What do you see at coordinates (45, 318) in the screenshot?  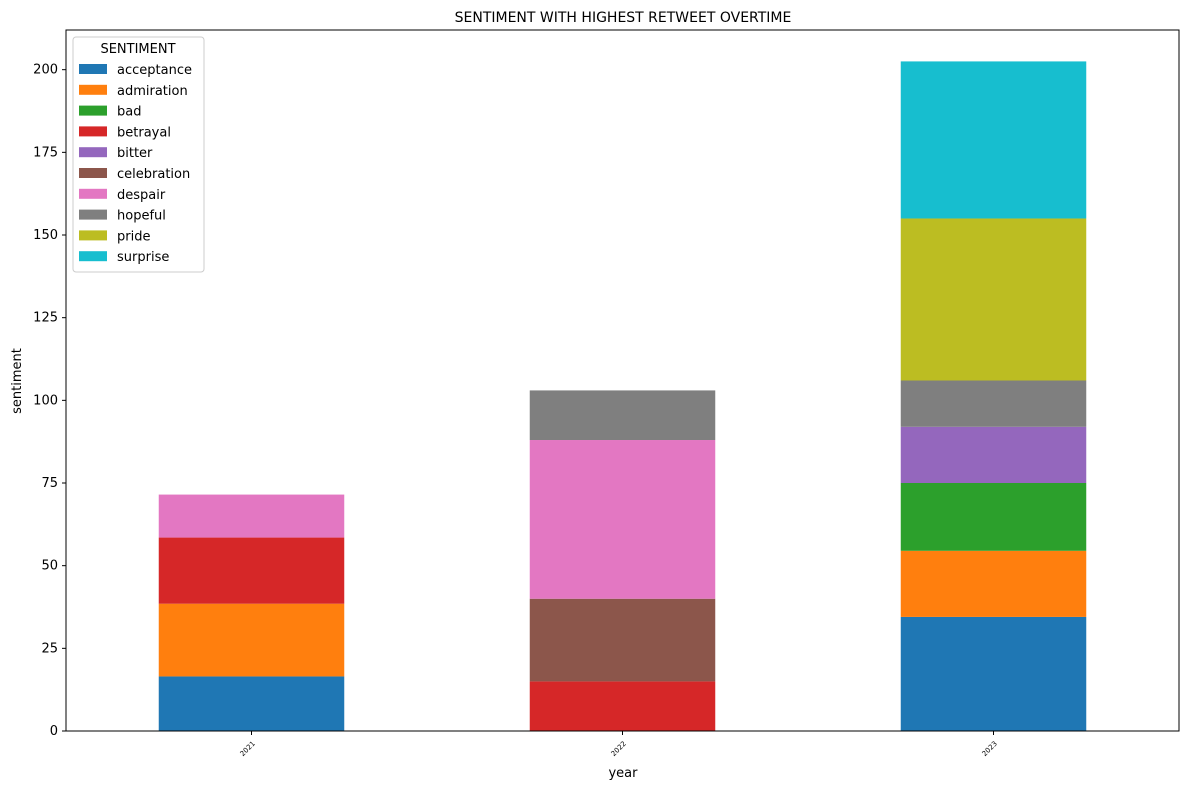 I see `y-tick-label: 125` at bounding box center [45, 318].